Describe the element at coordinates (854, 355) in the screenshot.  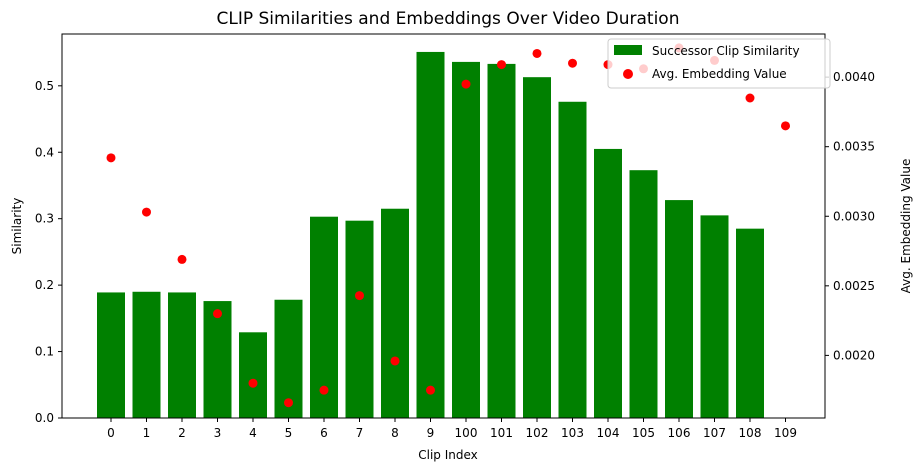
I see `y2-tick-label: 0.0020` at that location.